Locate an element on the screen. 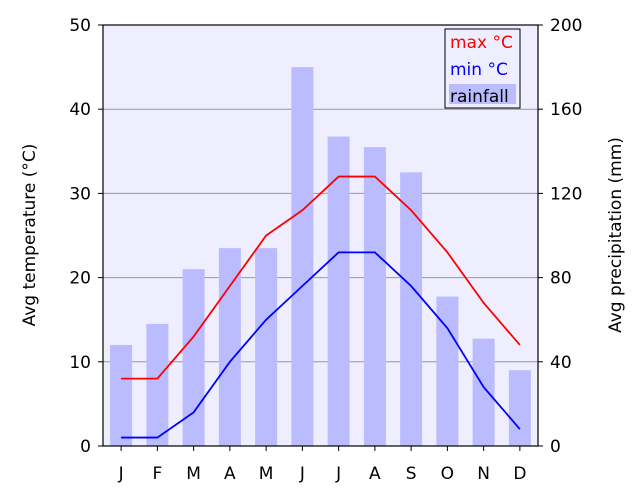 The image size is (640, 500). legend-min: min °C is located at coordinates (479, 70).